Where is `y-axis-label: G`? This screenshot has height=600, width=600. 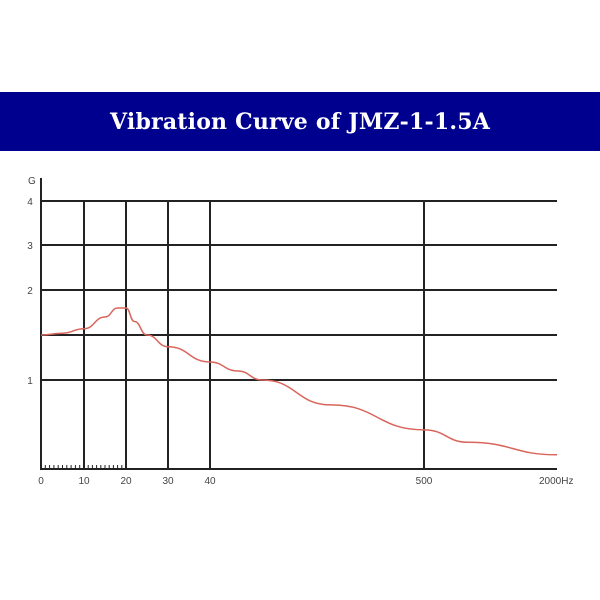 y-axis-label: G is located at coordinates (32, 181).